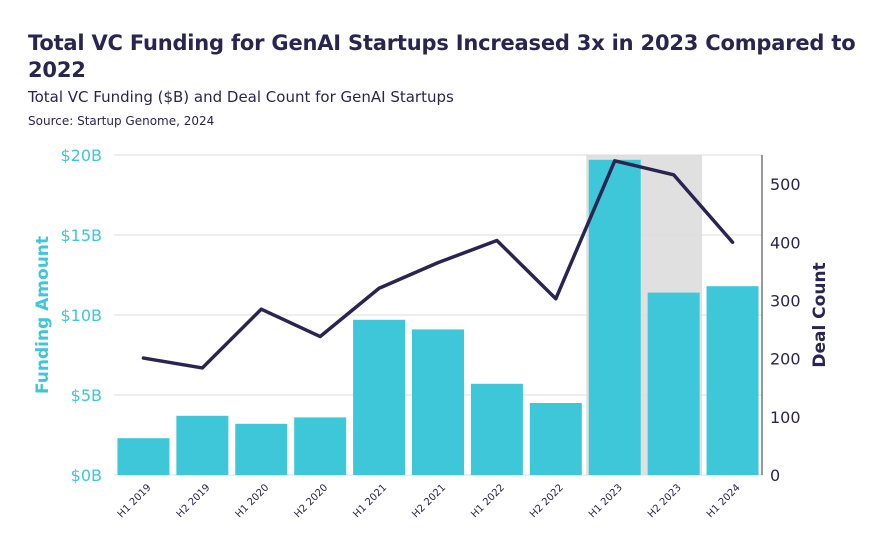 Image resolution: width=885 pixels, height=538 pixels. I want to click on y-axis-left-label: Funding Amount, so click(43, 315).